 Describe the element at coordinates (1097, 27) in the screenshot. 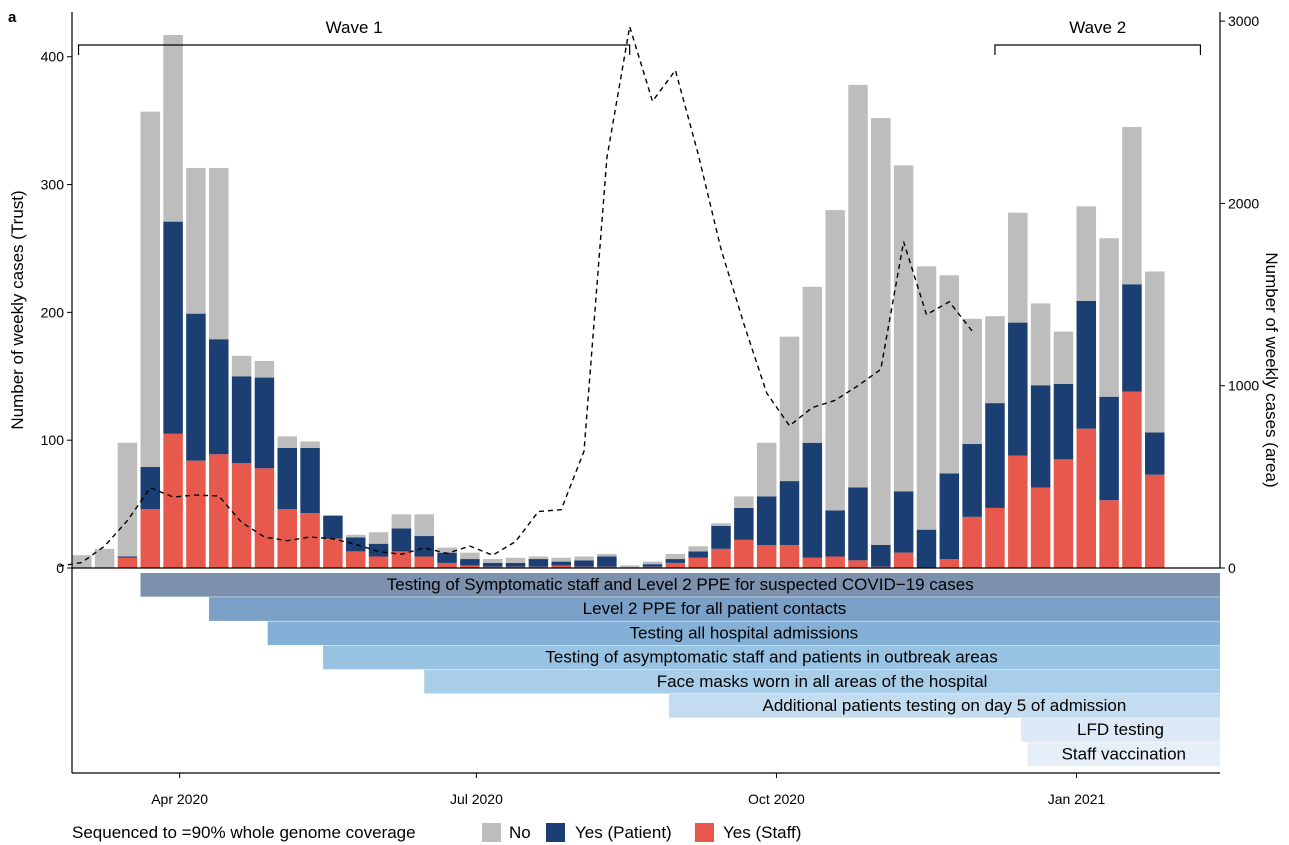

I see `wave-label-1: Wave 2` at that location.